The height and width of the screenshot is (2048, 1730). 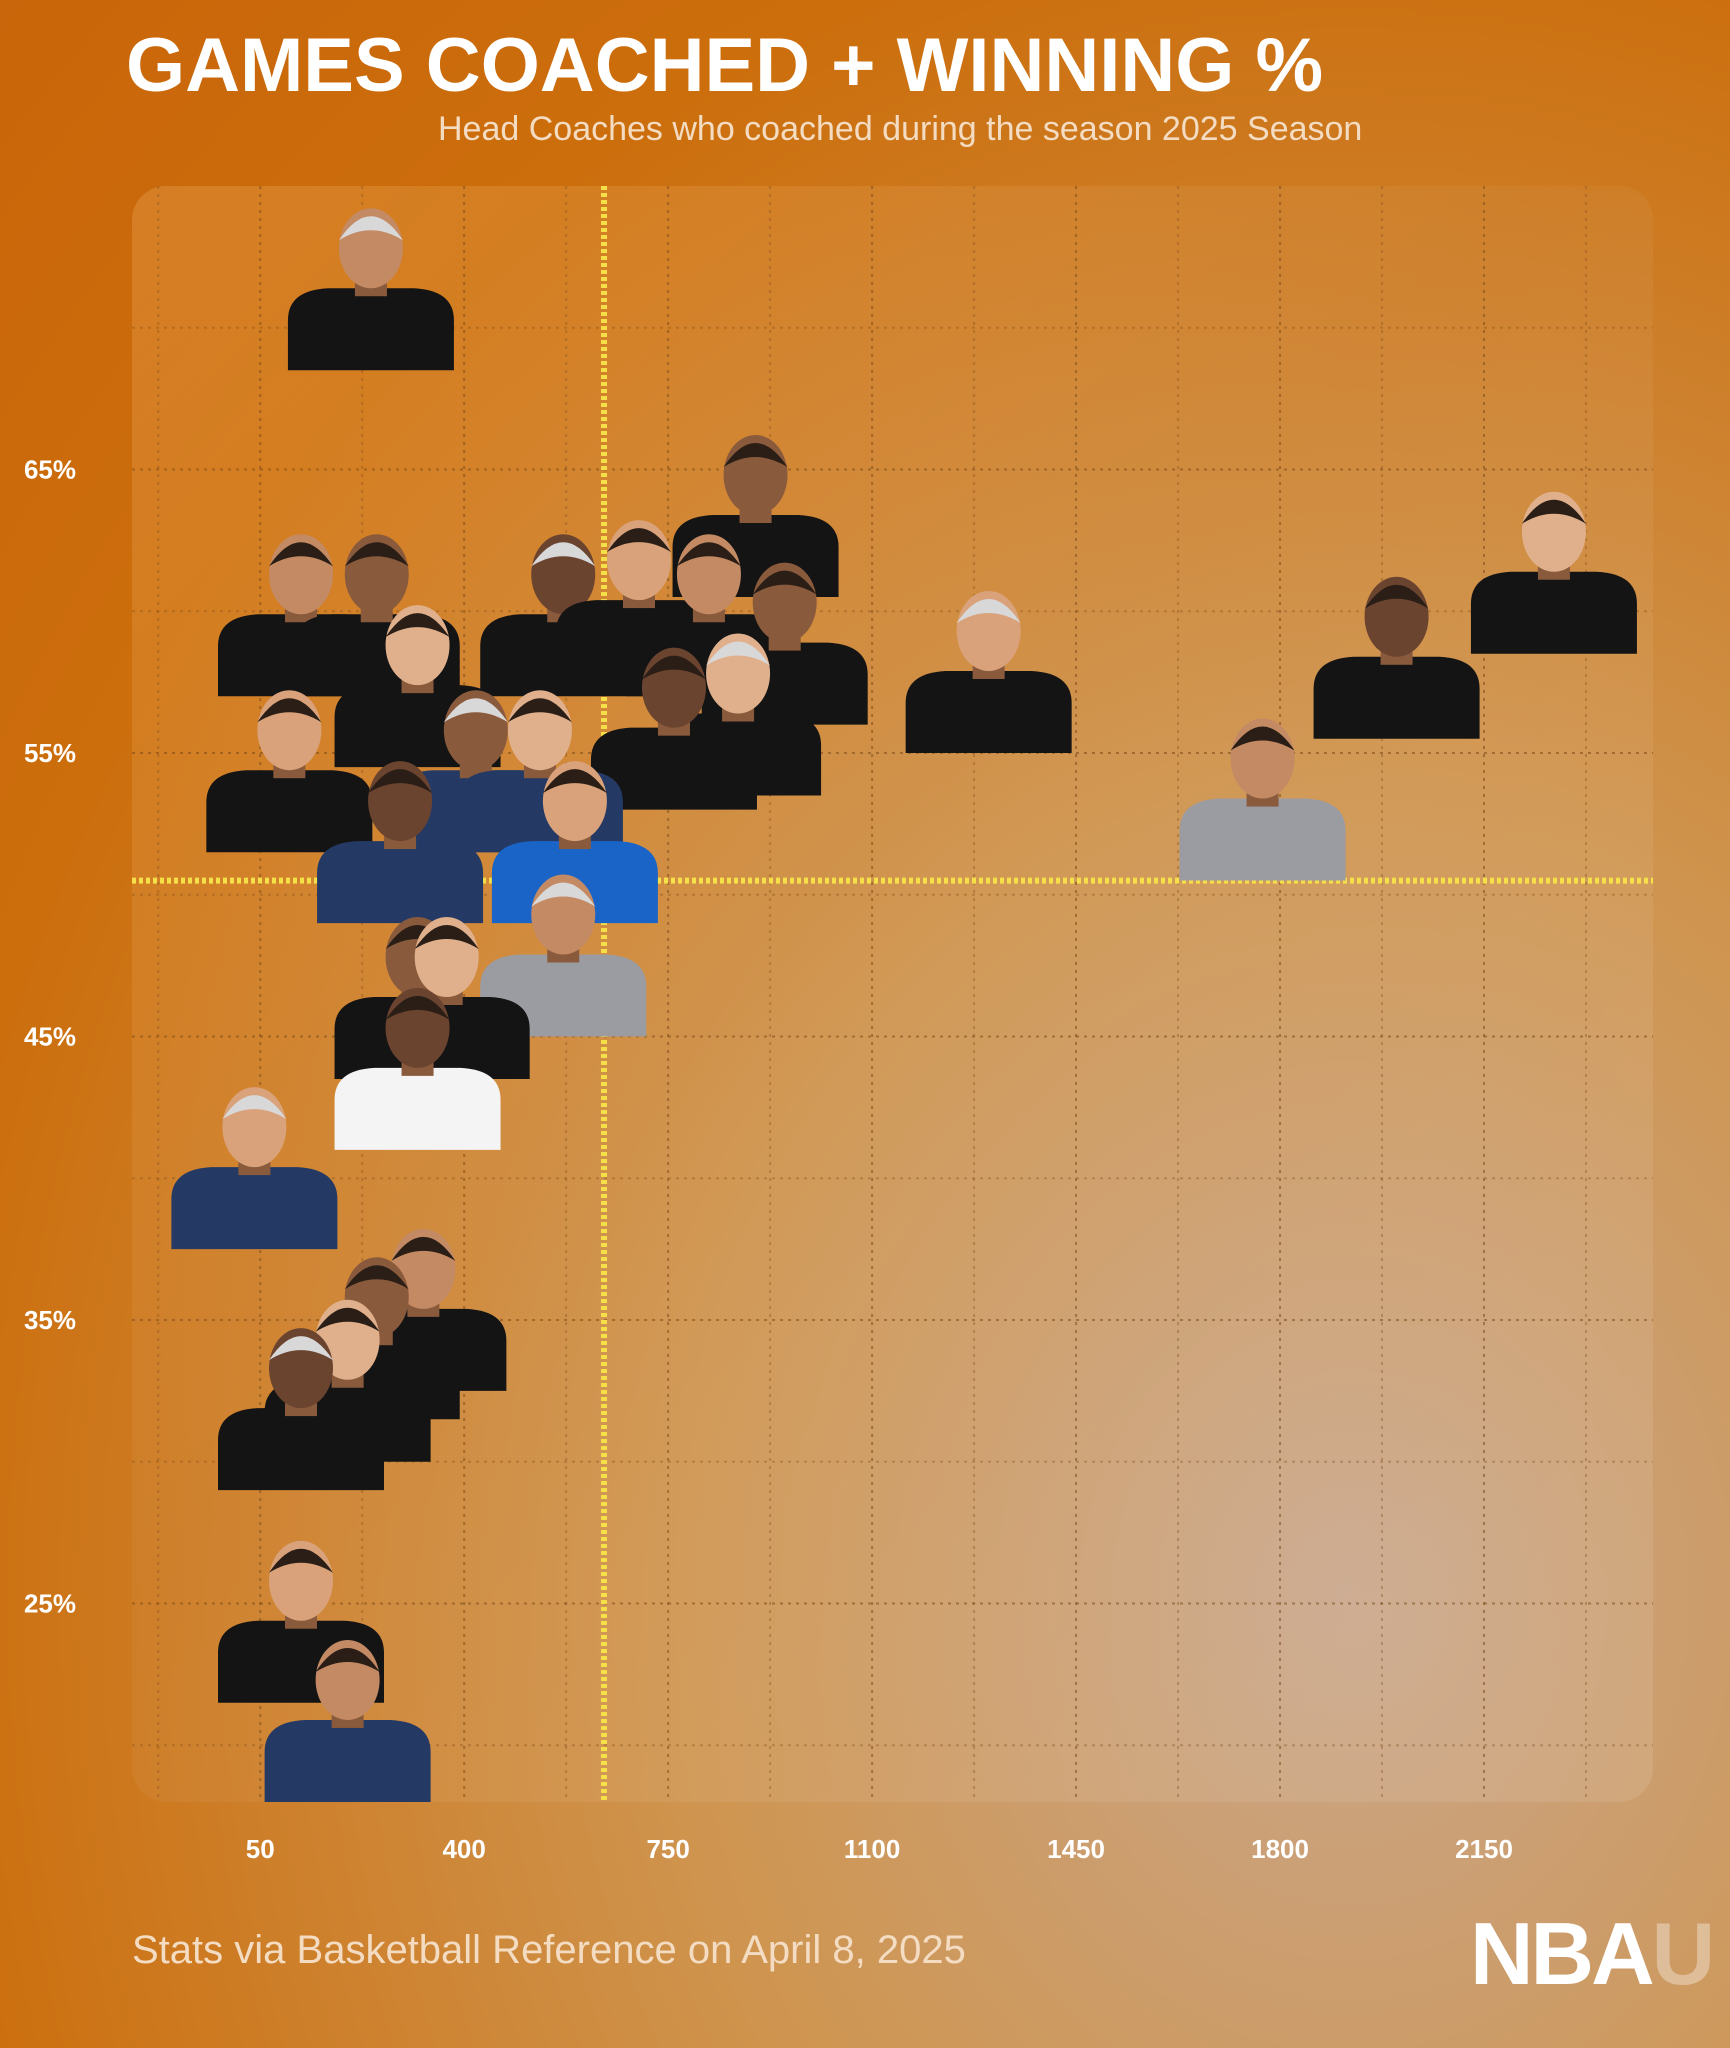 I want to click on y-tick-label: 45%, so click(x=50, y=1037).